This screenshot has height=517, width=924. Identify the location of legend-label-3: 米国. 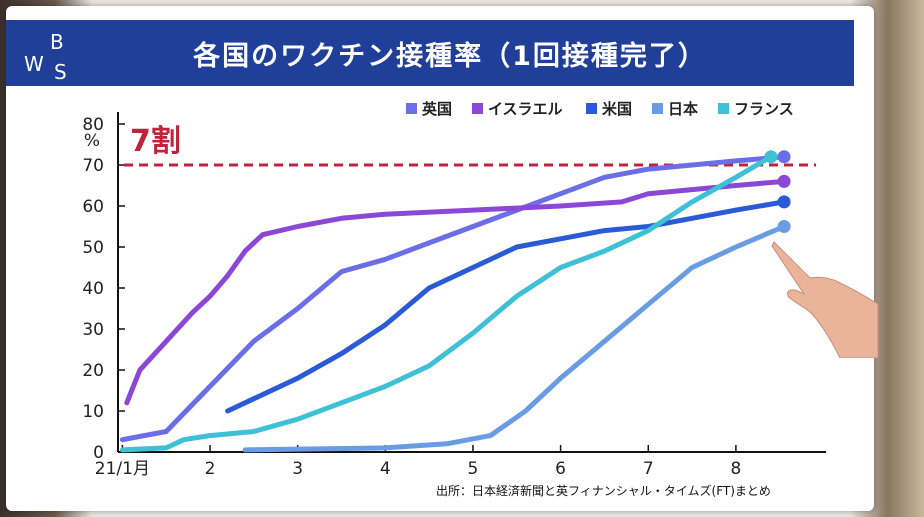
(617, 109).